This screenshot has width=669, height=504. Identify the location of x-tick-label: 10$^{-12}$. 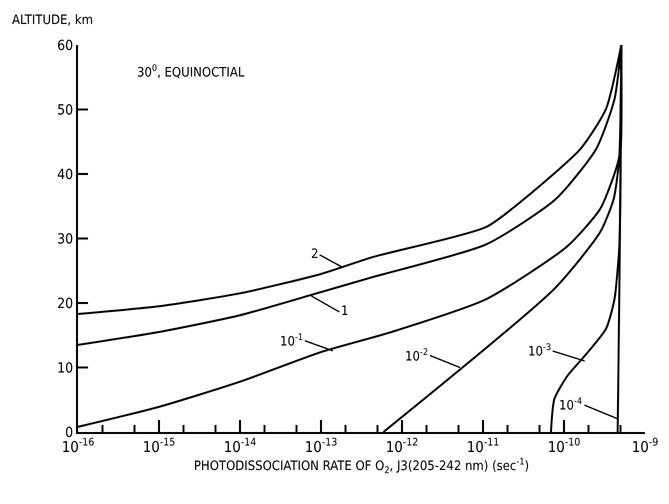
(402, 446).